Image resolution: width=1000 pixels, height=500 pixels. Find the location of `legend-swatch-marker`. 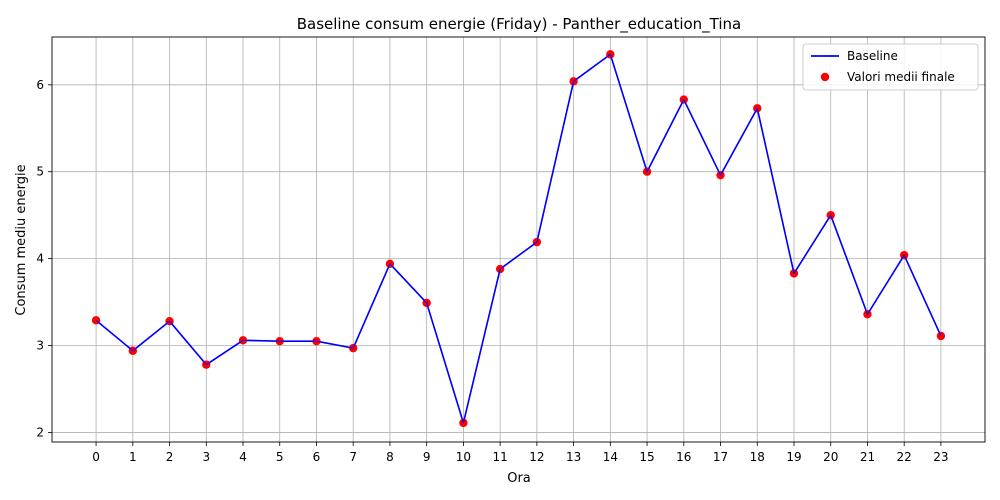

legend-swatch-marker is located at coordinates (825, 77).